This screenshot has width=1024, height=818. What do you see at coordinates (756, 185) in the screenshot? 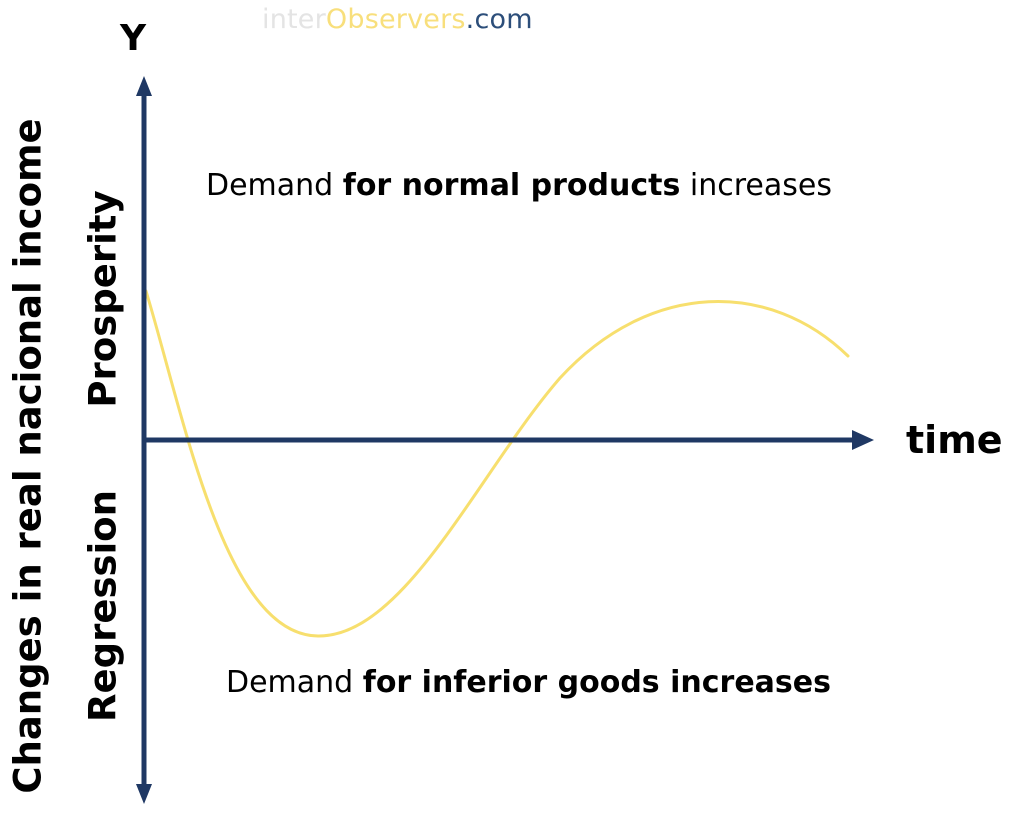
I see `annotation-top-post: increases` at bounding box center [756, 185].